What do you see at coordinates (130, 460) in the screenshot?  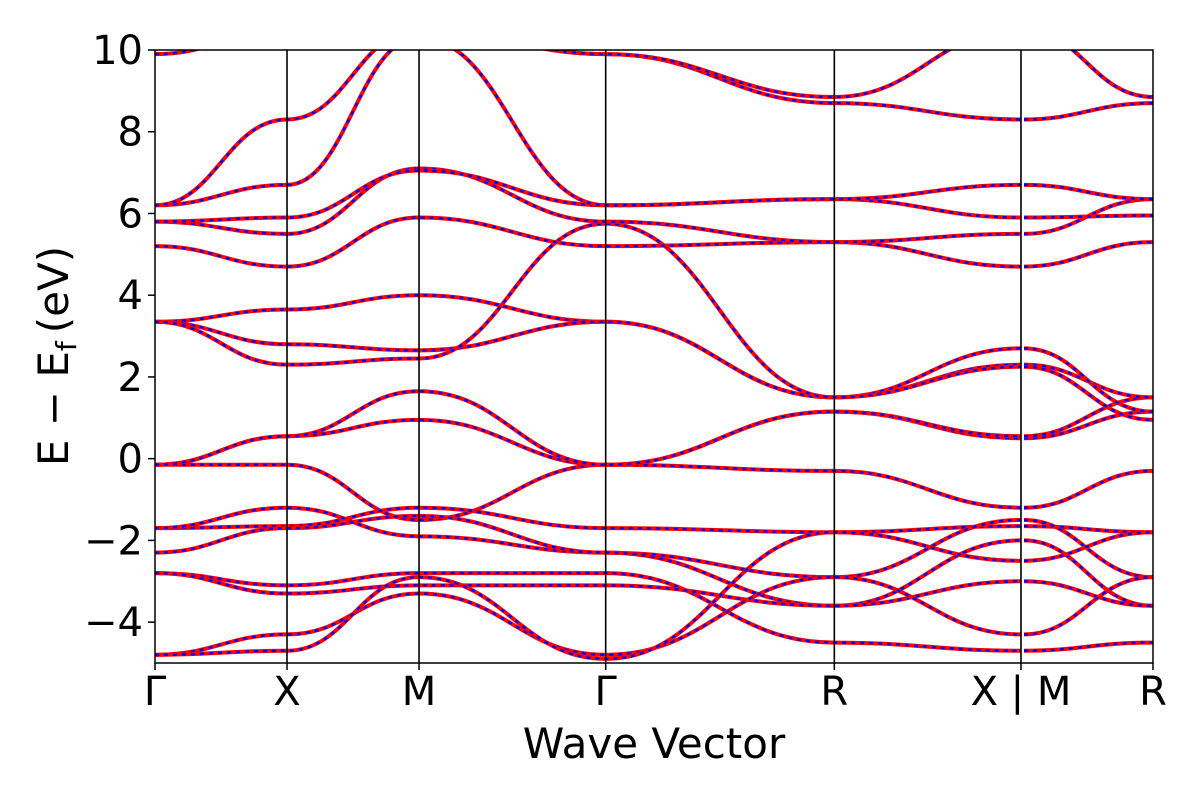 I see `y-tick-label: 0` at bounding box center [130, 460].